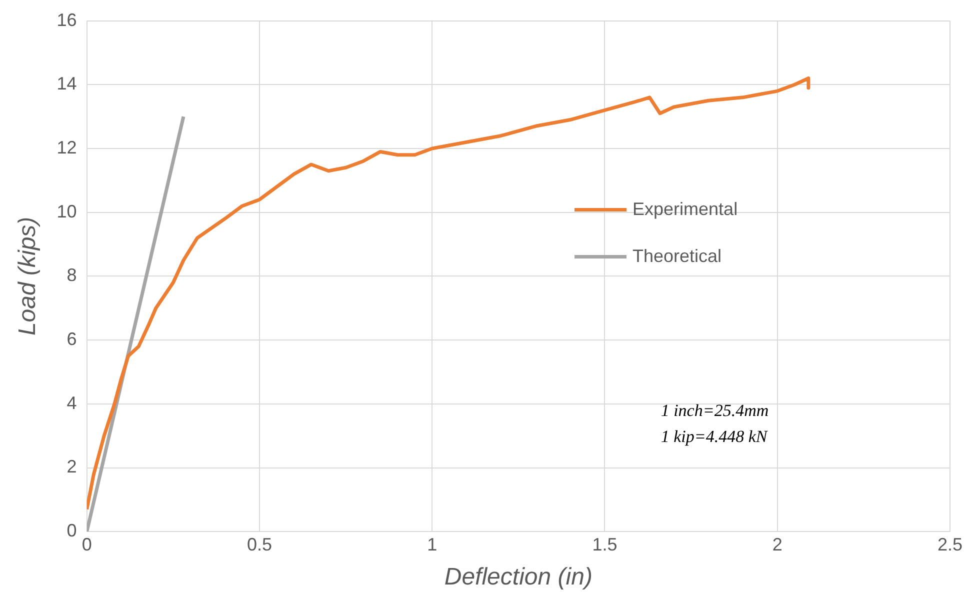  I want to click on y-tick-label: 16, so click(66, 20).